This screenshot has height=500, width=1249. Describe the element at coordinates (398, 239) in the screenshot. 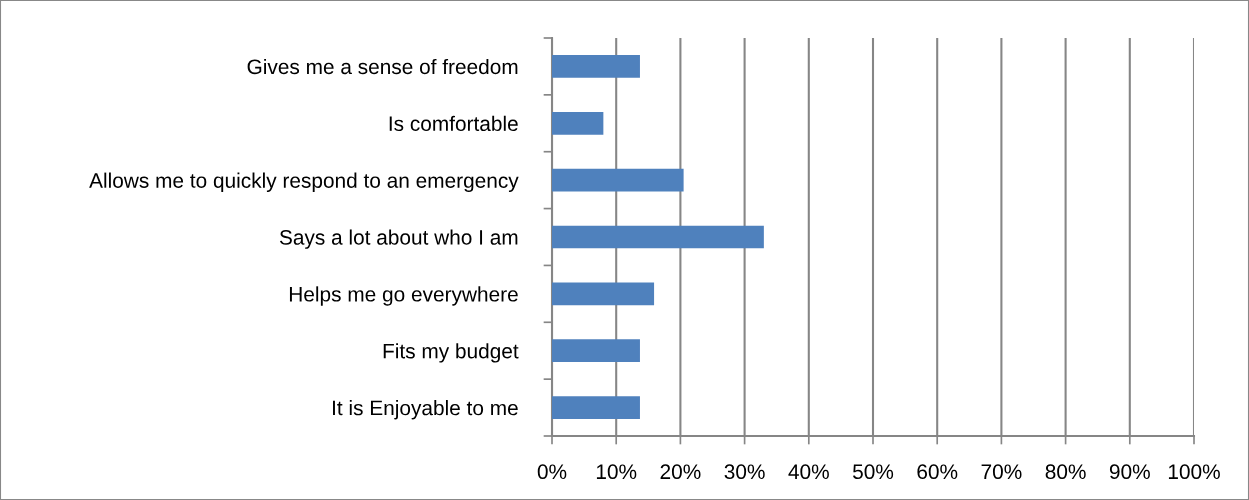

I see `y-tick-label: Says a lot about who I am` at that location.